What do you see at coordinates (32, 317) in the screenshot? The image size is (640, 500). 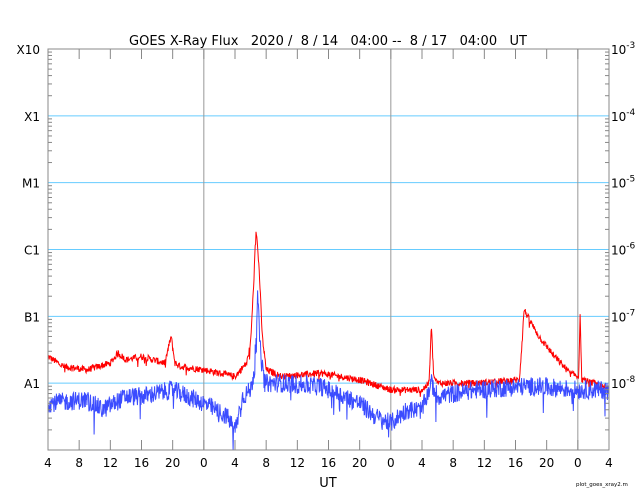 I see `y-left-tick-label: B1` at bounding box center [32, 317].